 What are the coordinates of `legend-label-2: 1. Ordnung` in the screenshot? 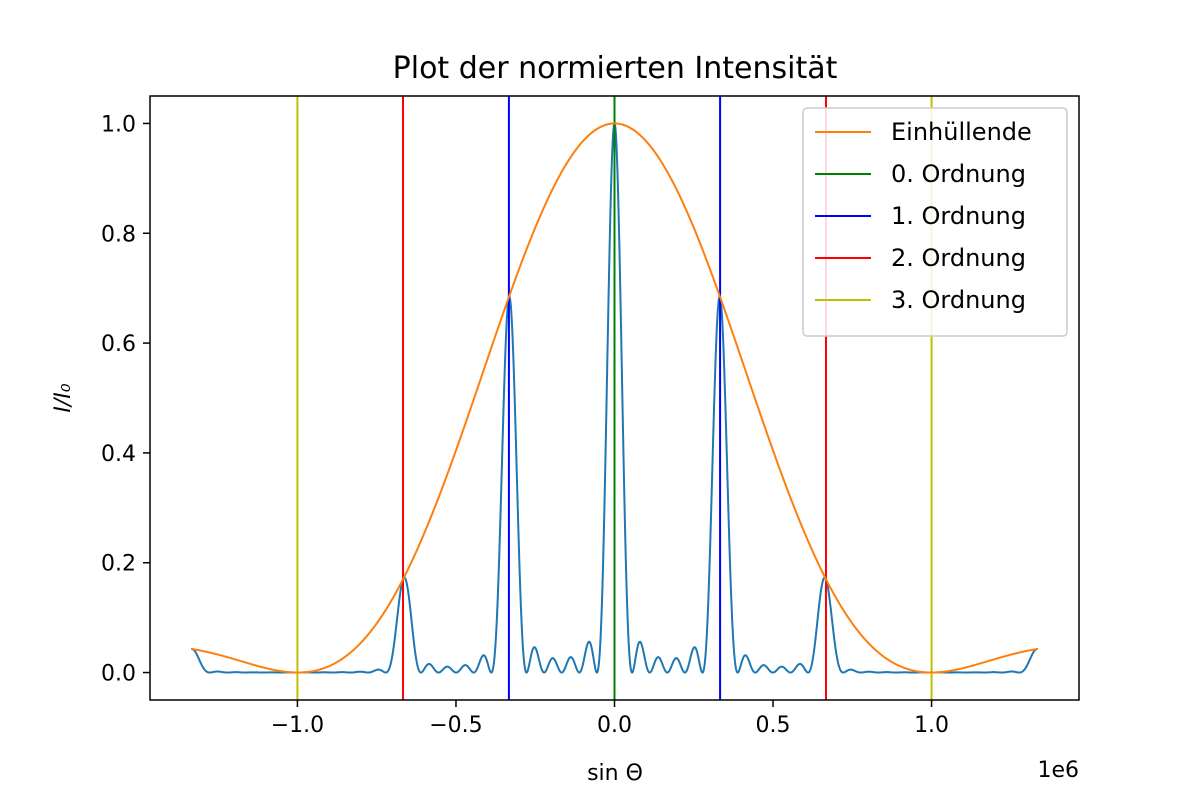 It's located at (958, 216).